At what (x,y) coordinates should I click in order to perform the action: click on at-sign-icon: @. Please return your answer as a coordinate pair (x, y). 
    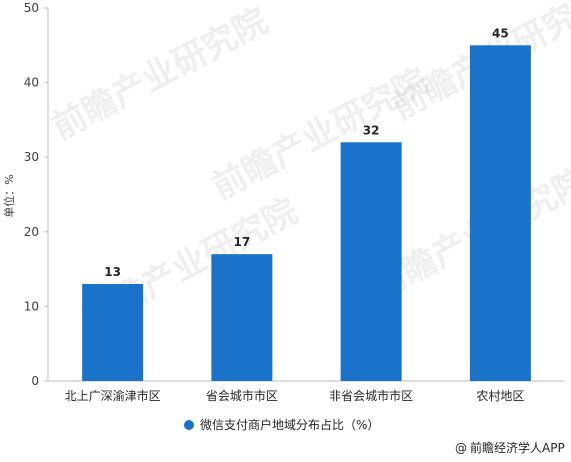
    Looking at the image, I should click on (461, 448).